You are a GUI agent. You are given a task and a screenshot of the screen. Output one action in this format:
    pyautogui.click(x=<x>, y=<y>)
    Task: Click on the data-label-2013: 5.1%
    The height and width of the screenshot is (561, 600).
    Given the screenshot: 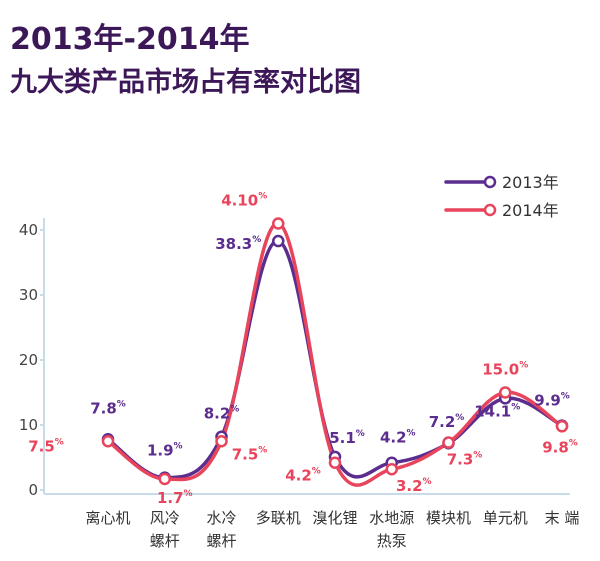 What is the action you would take?
    pyautogui.click(x=347, y=438)
    